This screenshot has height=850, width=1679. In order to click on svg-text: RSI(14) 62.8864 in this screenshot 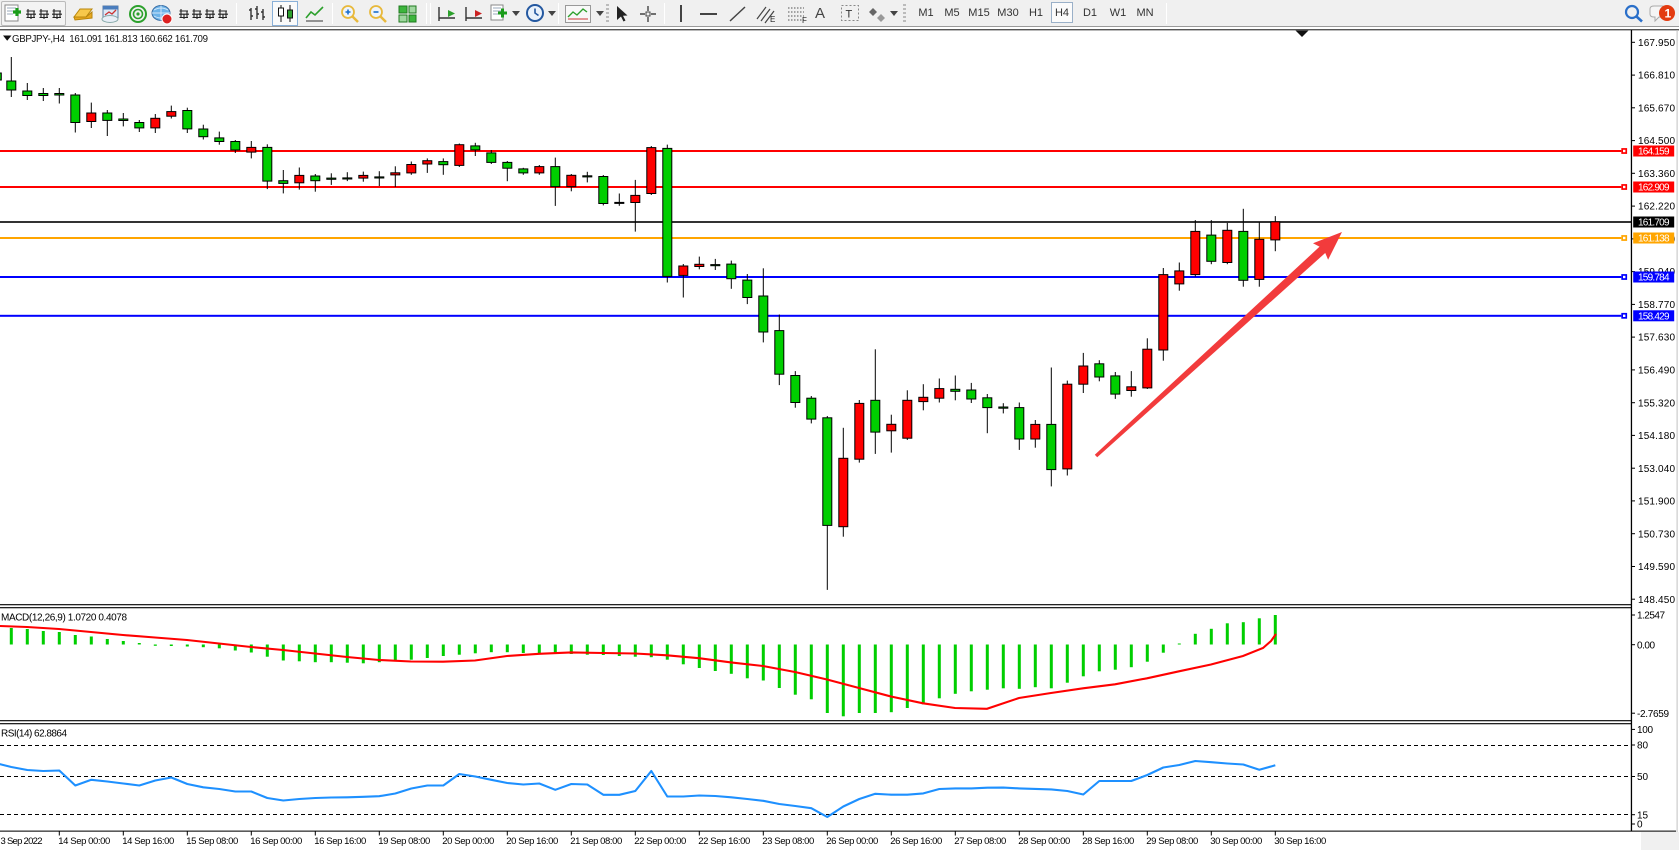, I will do `click(34, 734)`.